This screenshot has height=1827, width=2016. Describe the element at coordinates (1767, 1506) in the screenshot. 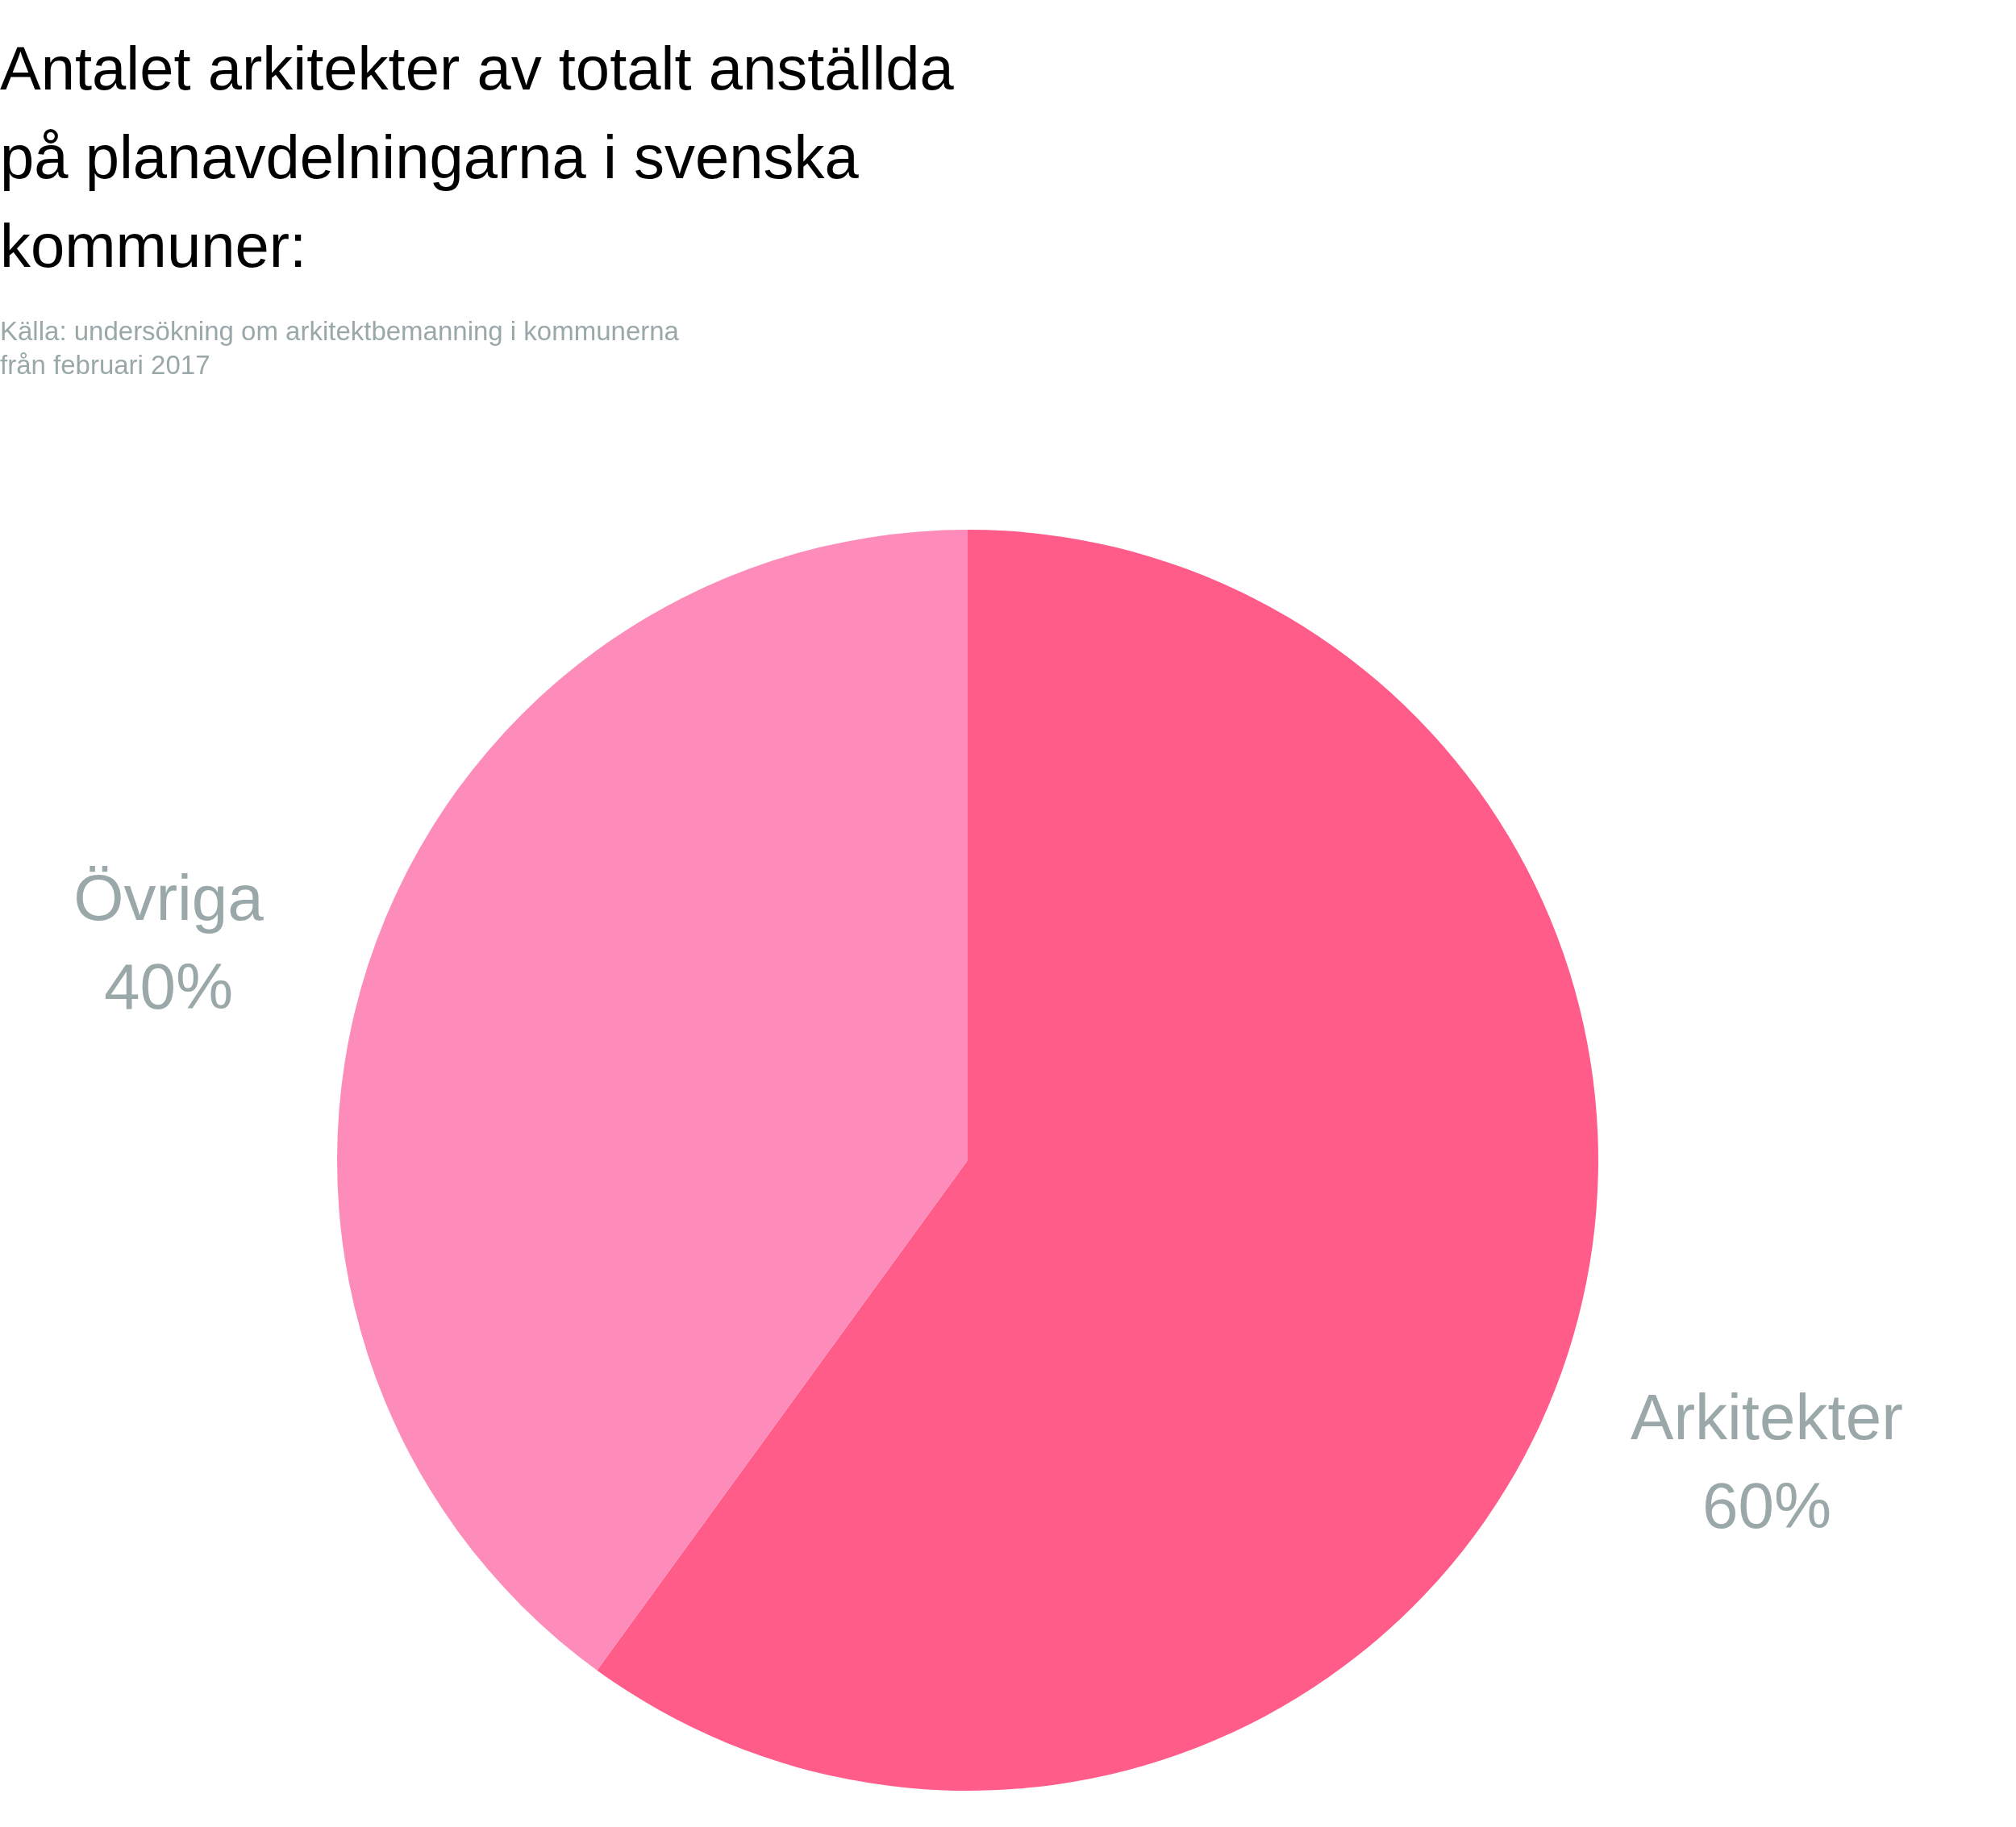

I see `data-label: 60%` at that location.